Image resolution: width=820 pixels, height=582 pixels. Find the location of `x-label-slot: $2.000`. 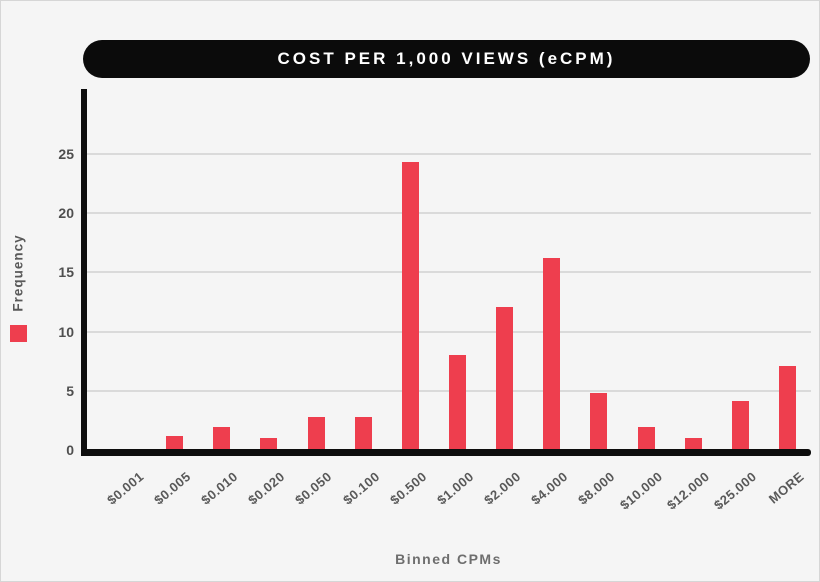

x-label-slot: $2.000 is located at coordinates (504, 492).